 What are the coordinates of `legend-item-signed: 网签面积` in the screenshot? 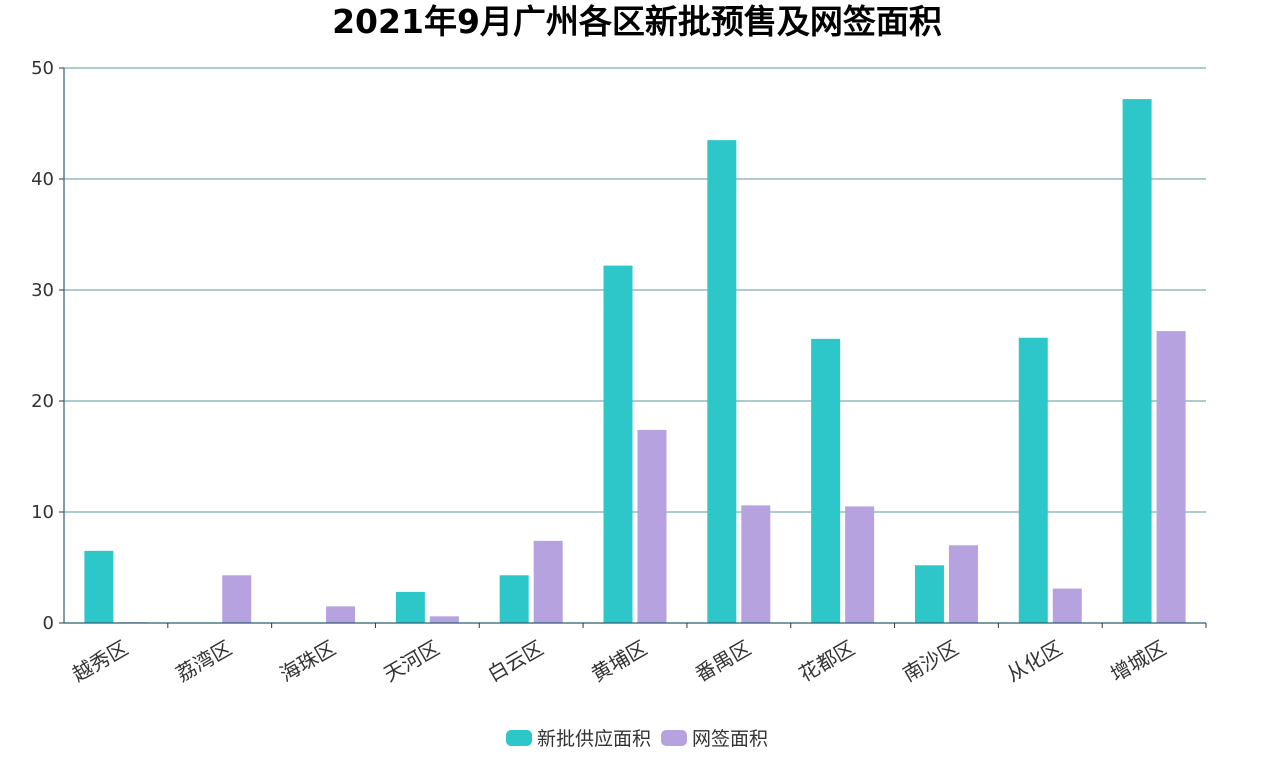 It's located at (714, 737).